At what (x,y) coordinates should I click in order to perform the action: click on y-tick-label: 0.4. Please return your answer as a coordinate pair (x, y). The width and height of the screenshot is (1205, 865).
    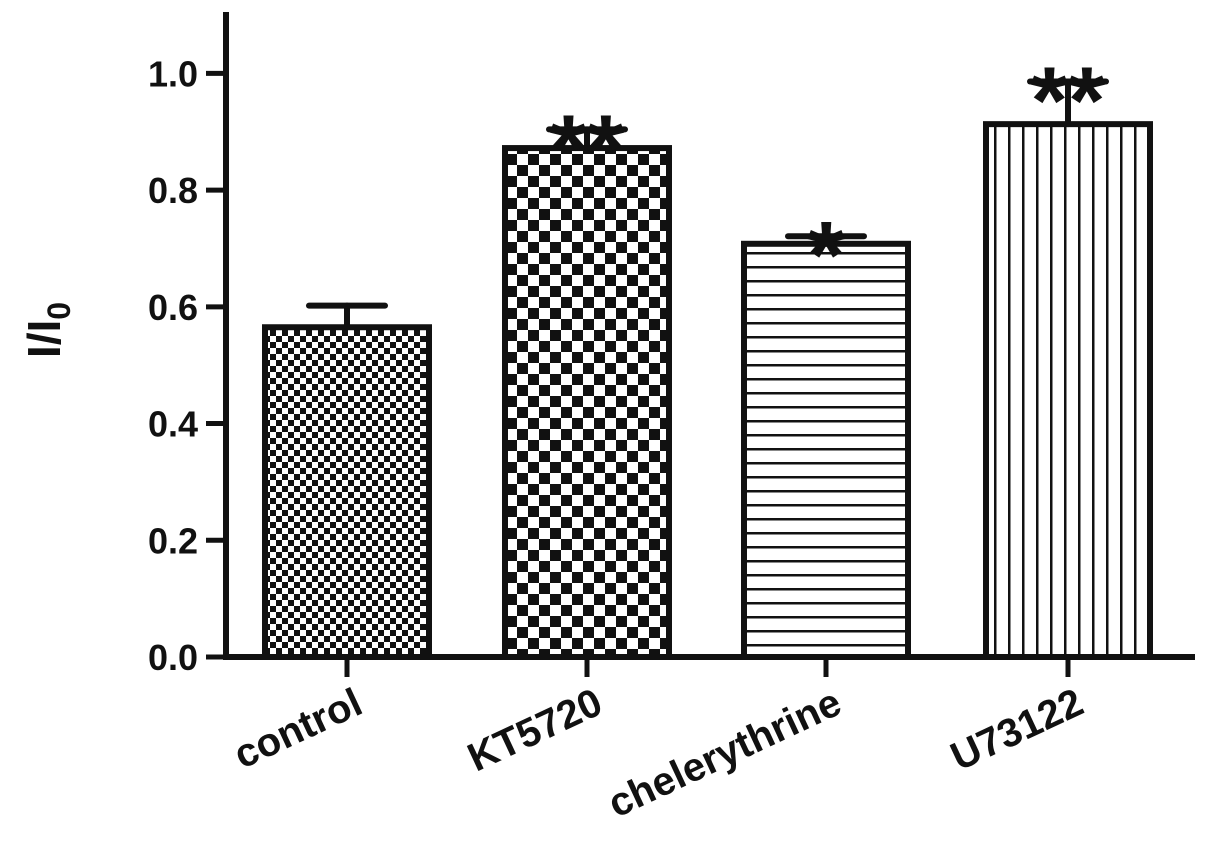
    Looking at the image, I should click on (173, 424).